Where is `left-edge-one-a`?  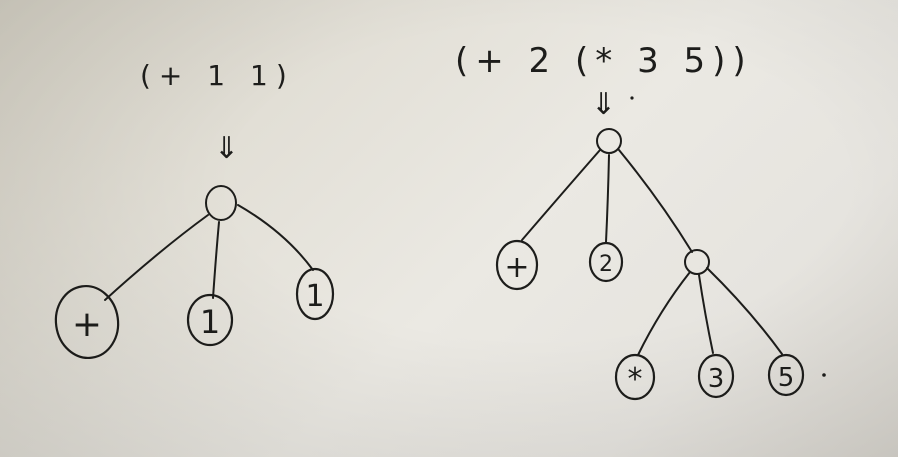
left-edge-one-a is located at coordinates (216, 260).